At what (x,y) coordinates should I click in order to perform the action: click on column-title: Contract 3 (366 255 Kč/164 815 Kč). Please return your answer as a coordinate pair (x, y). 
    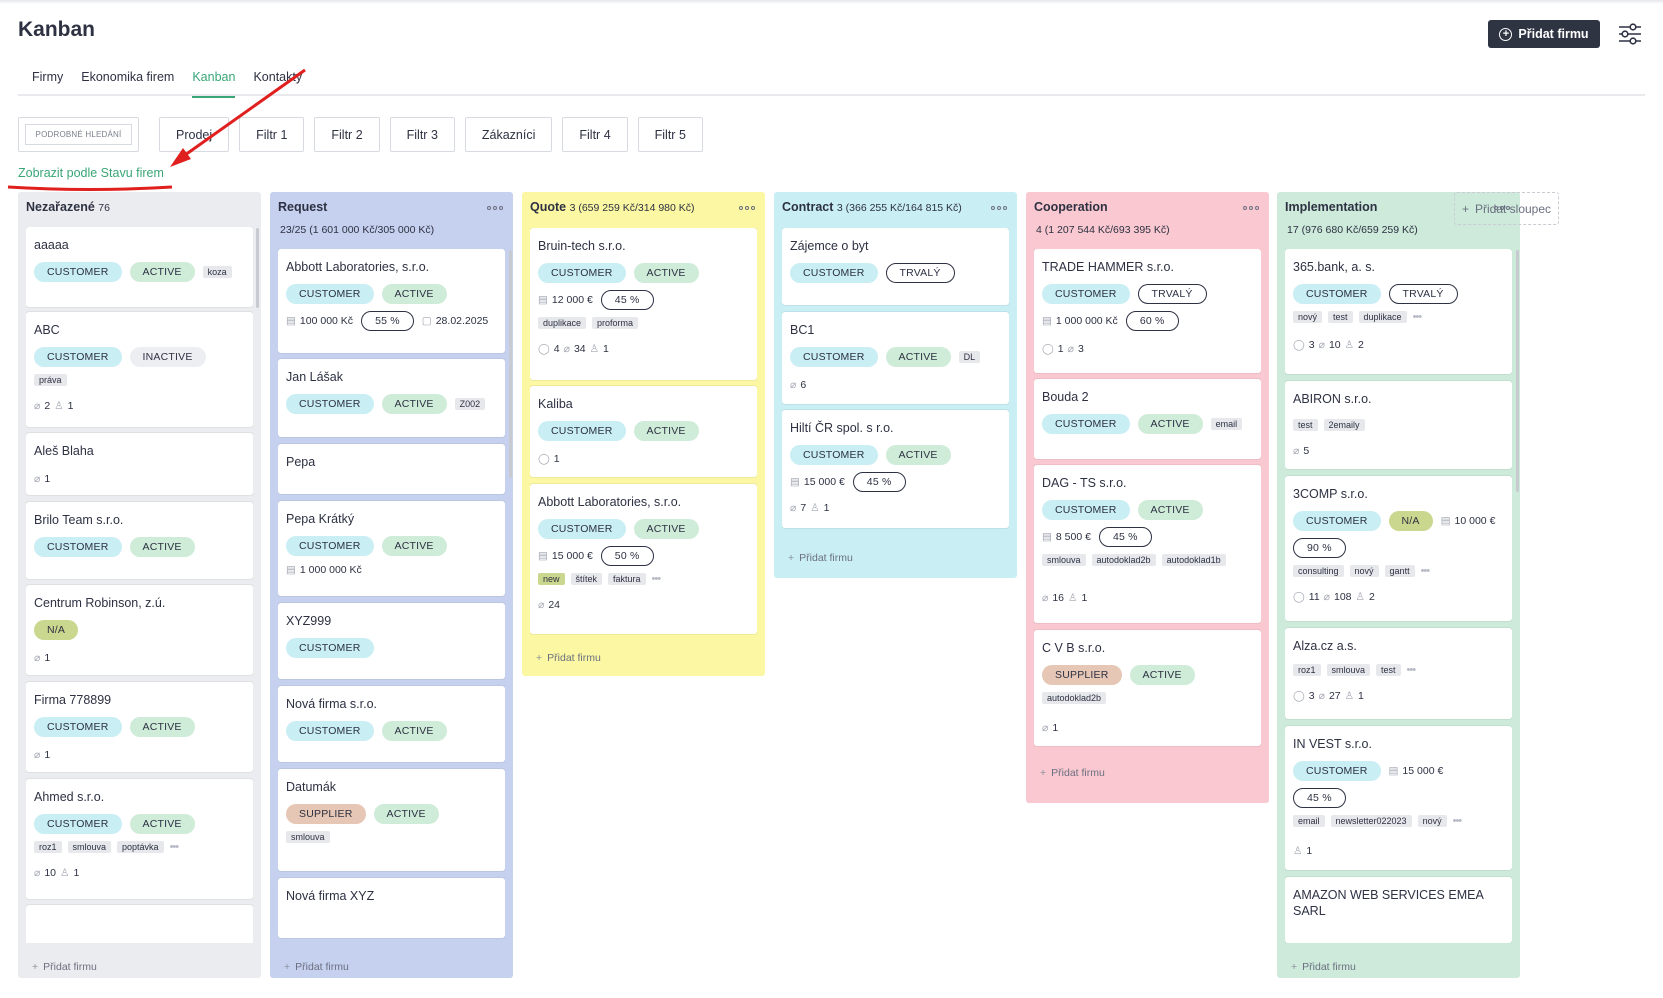
    Looking at the image, I should click on (895, 207).